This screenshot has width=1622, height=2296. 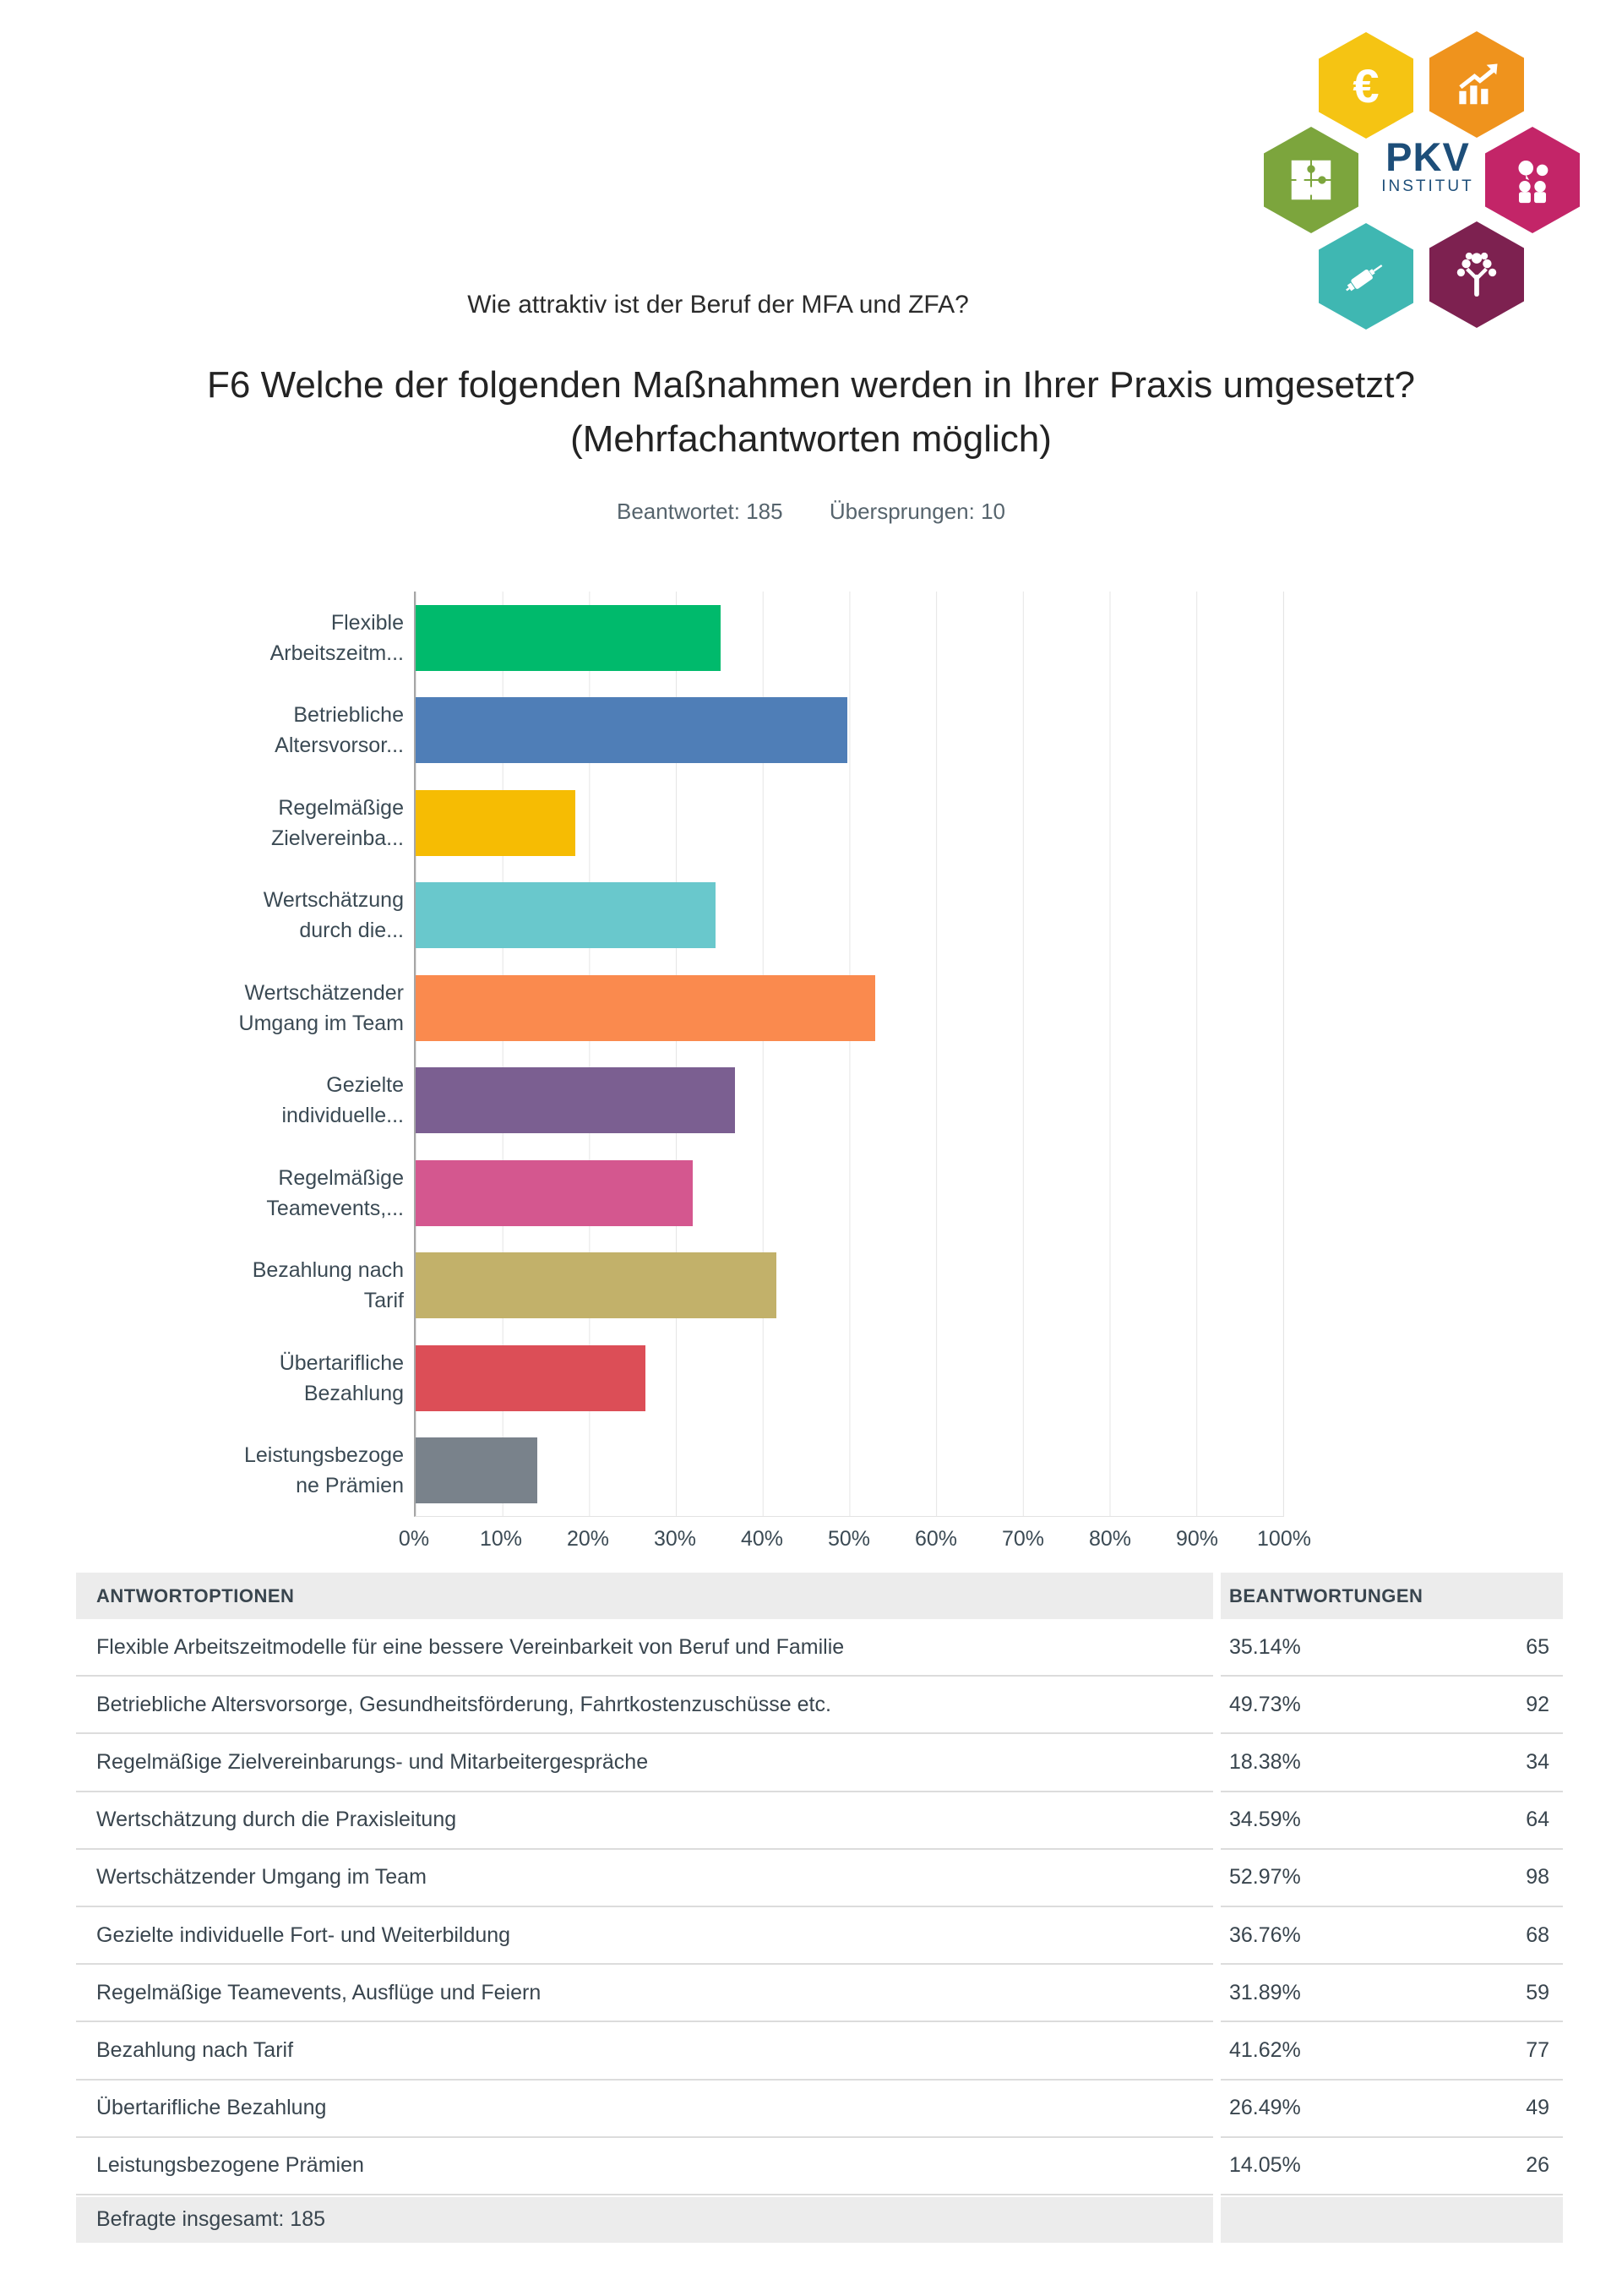 I want to click on table-row: Wertschätzender Umgang im Team 52.97% 98, so click(x=820, y=1878).